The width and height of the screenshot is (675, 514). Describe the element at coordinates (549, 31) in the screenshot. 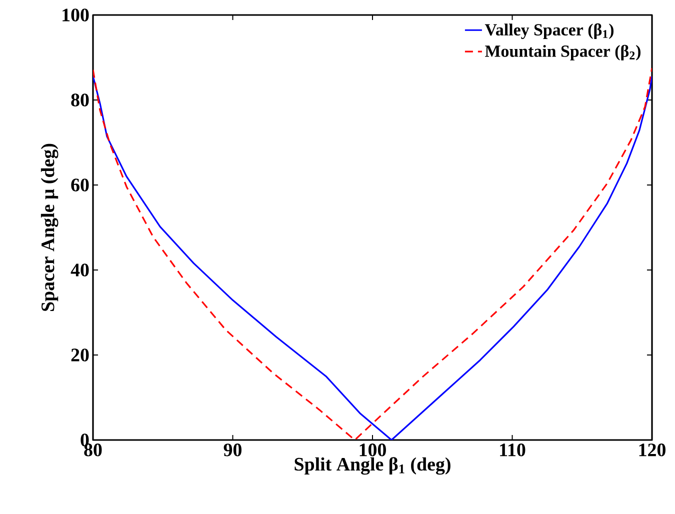

I see `legend-label: Valley Spacer (β$_{1}$)` at that location.